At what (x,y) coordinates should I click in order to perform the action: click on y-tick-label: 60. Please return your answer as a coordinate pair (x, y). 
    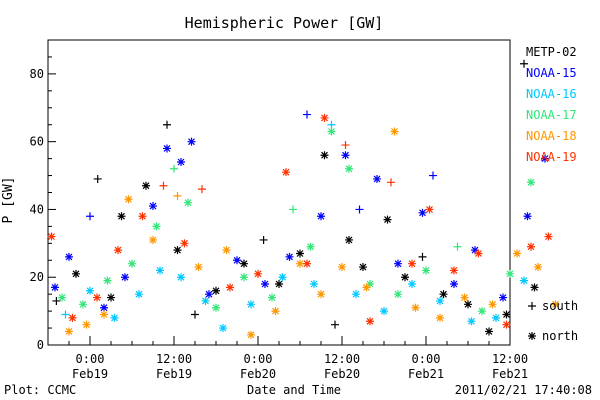
    Looking at the image, I should click on (37, 142).